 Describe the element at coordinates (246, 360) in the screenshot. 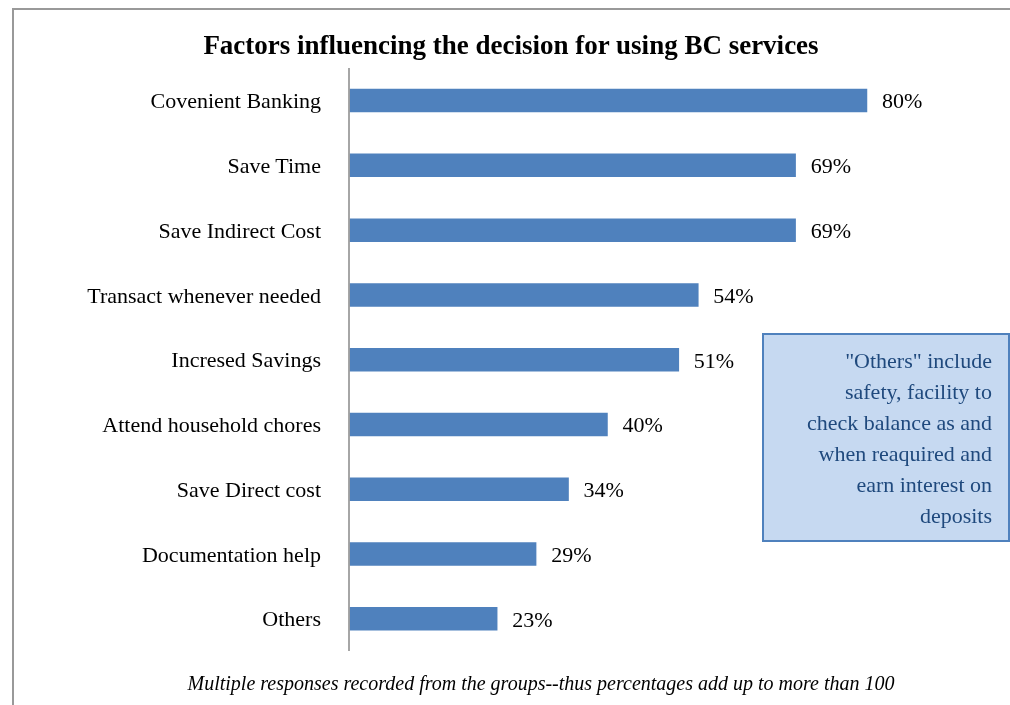

I see `y-tick-label: Incresed Savings` at that location.